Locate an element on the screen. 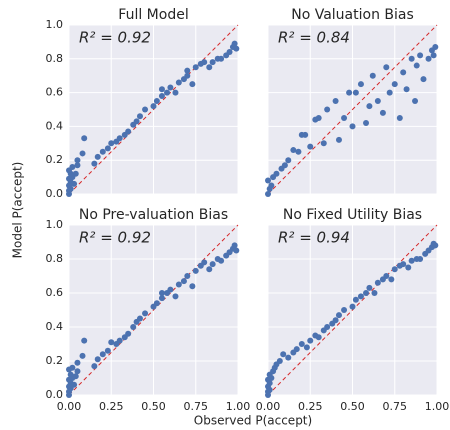  y-tick-label: 0.0 is located at coordinates (55, 193).